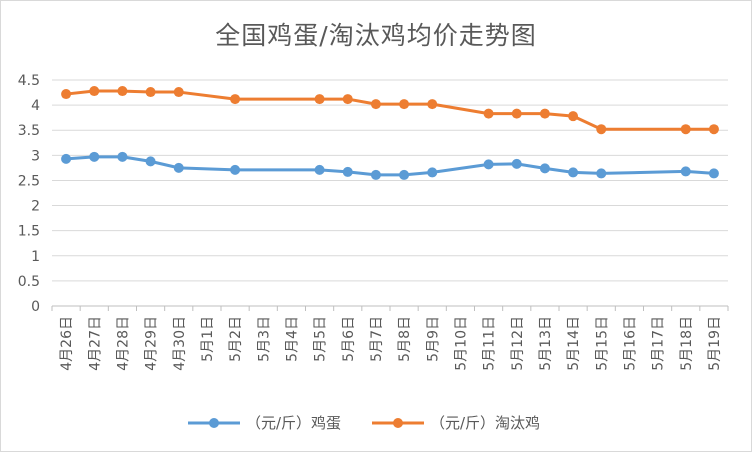  What do you see at coordinates (67, 343) in the screenshot?
I see `x-tick-label: 4月26日` at bounding box center [67, 343].